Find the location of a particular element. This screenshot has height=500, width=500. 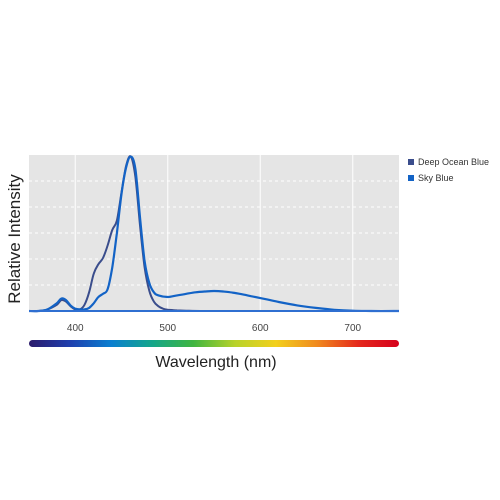

wavelength-color-bar is located at coordinates (214, 343).